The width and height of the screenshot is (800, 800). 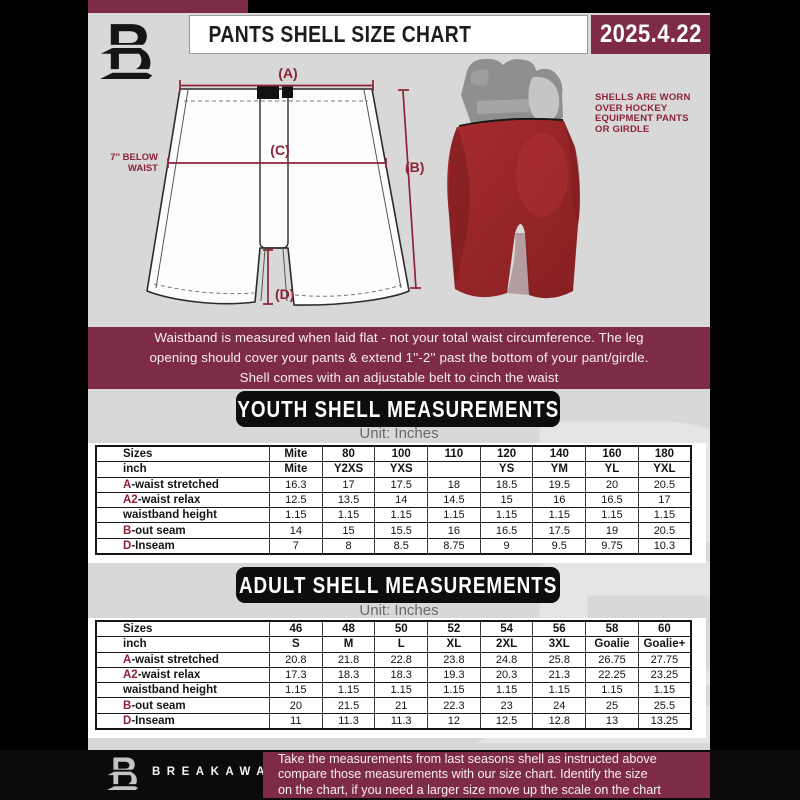 What do you see at coordinates (393, 721) in the screenshot?
I see `table-row: D-Inseam 11 11.3 11.3 12 12.5 12.8 13 13.25` at bounding box center [393, 721].